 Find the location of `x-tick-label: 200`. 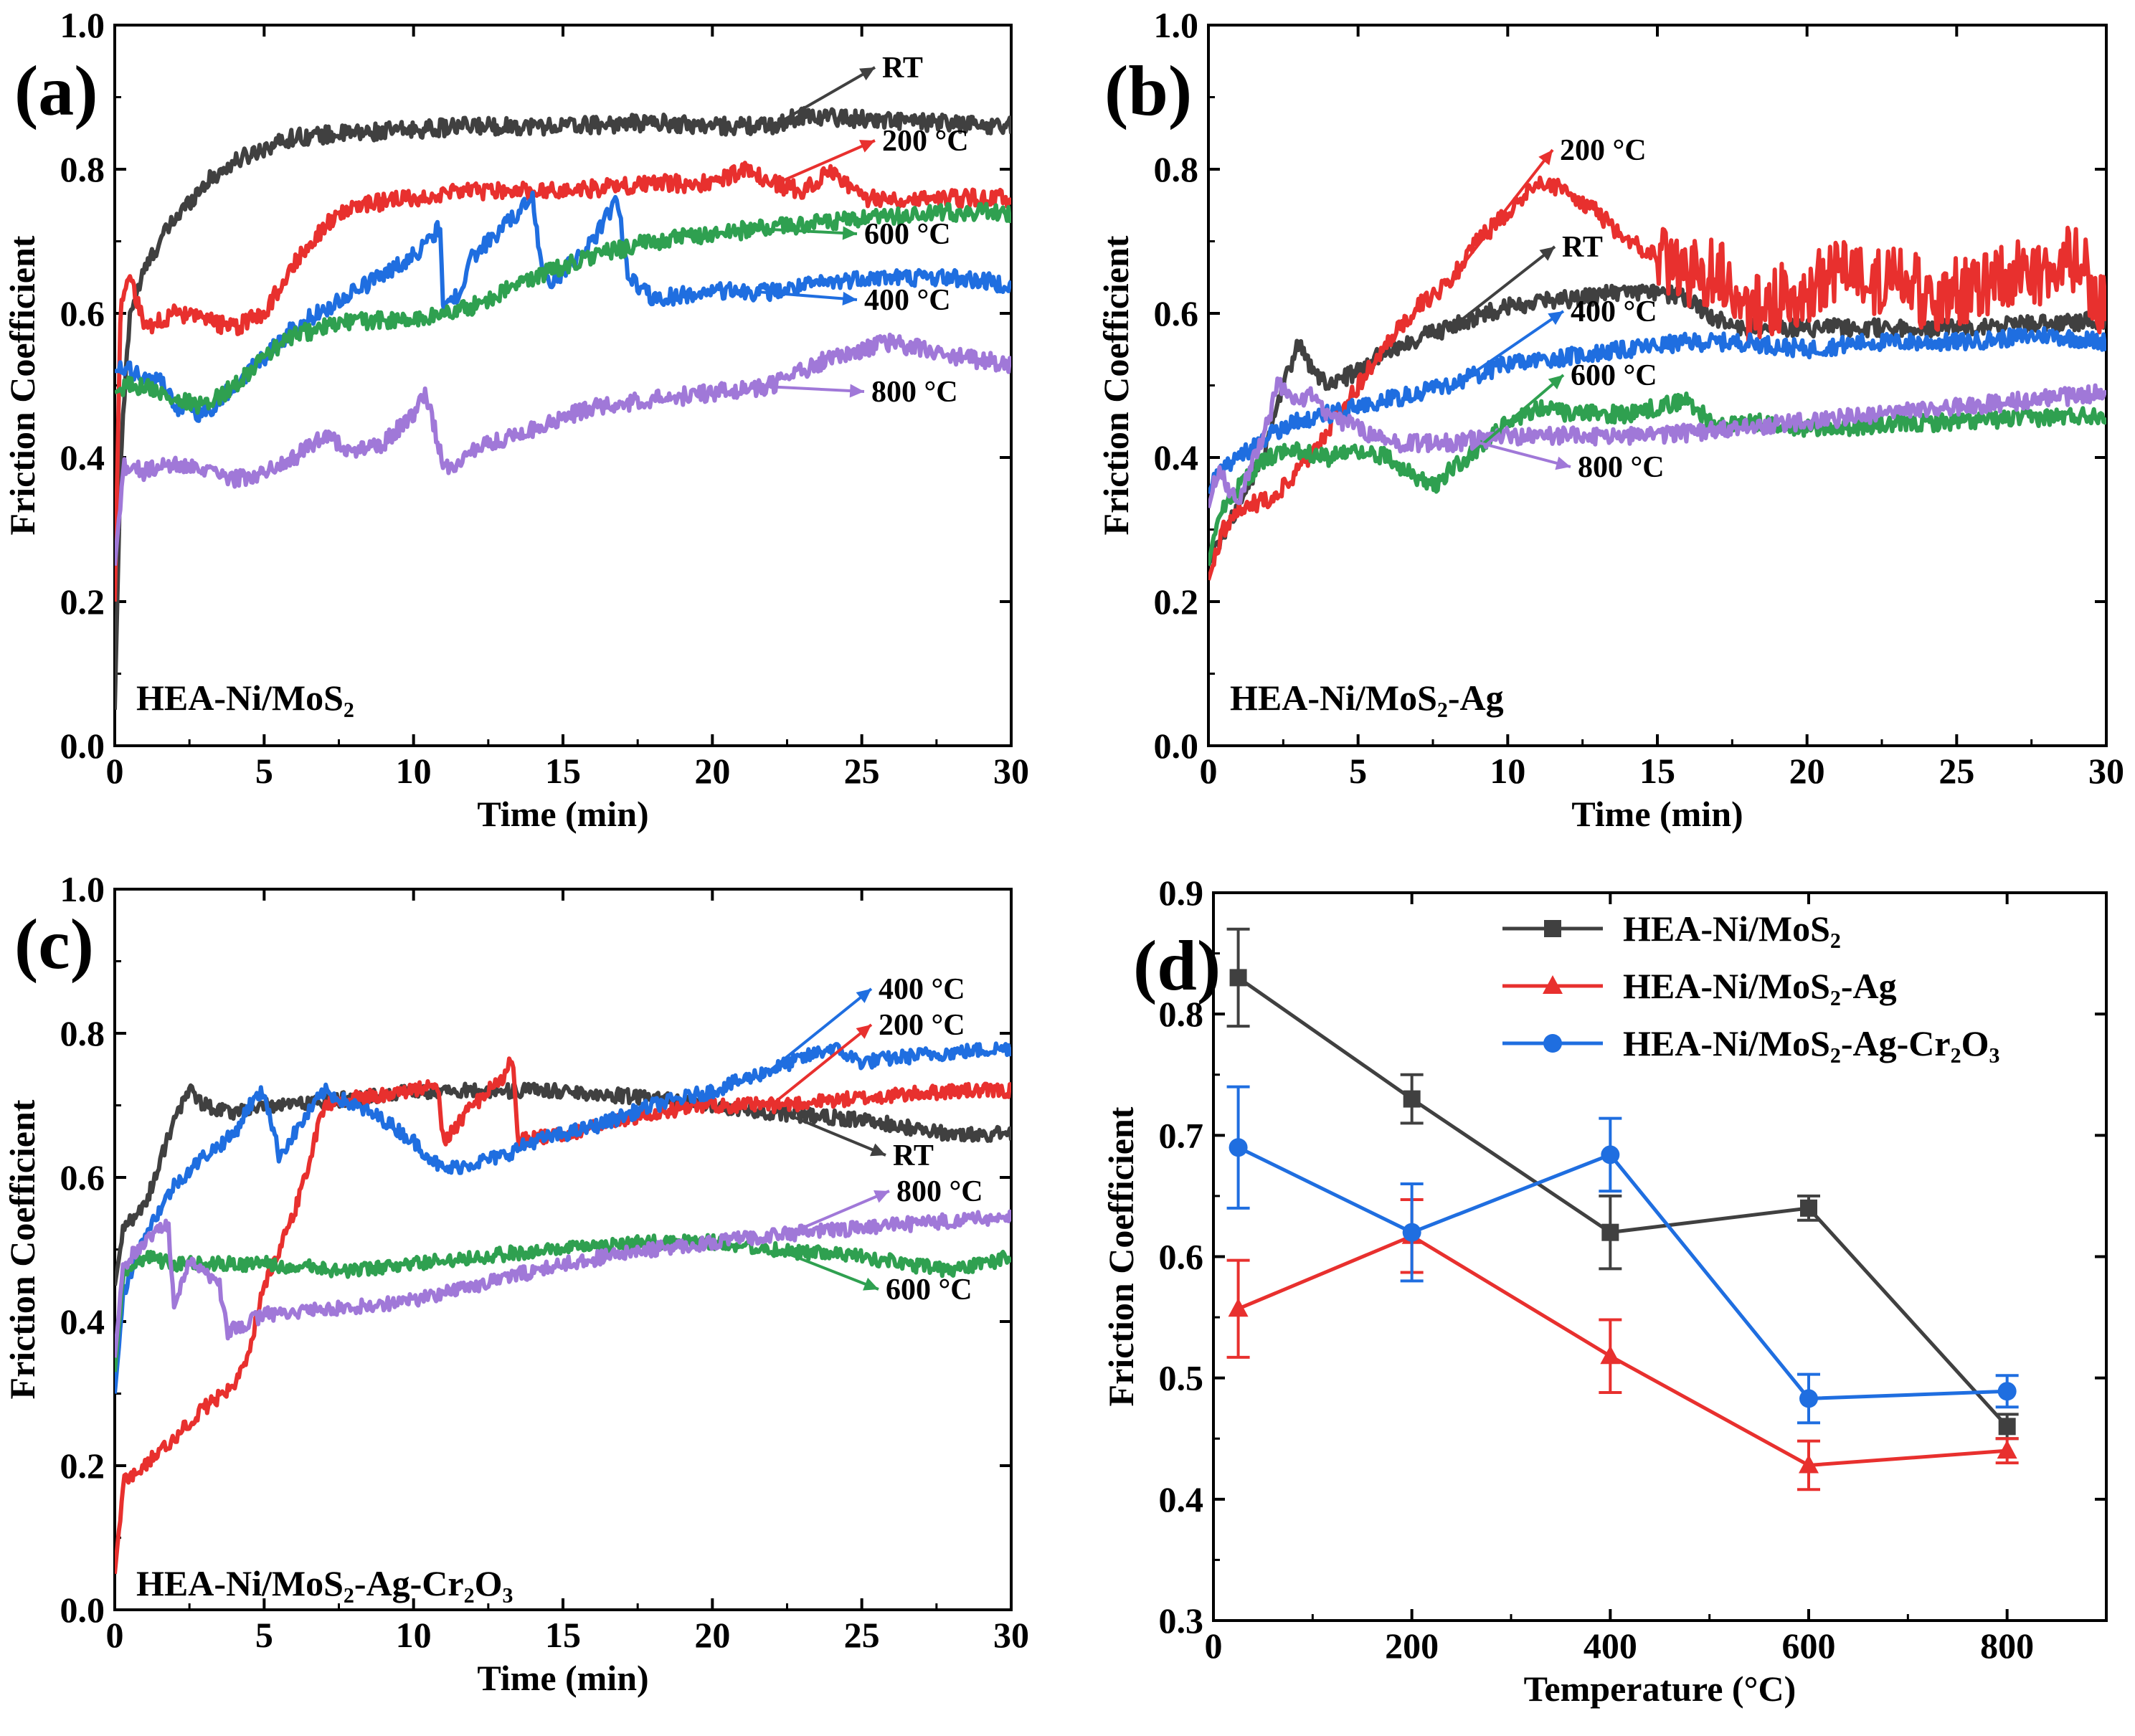

x-tick-label: 200 is located at coordinates (1412, 1646).